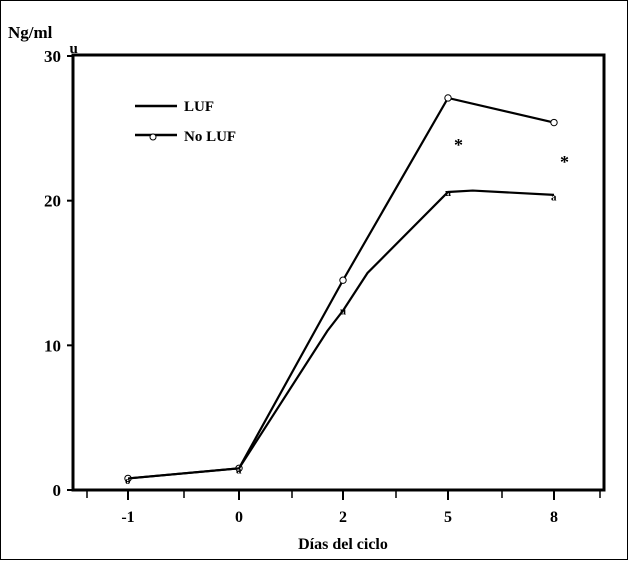  I want to click on x-tick-label: 8, so click(554, 517).